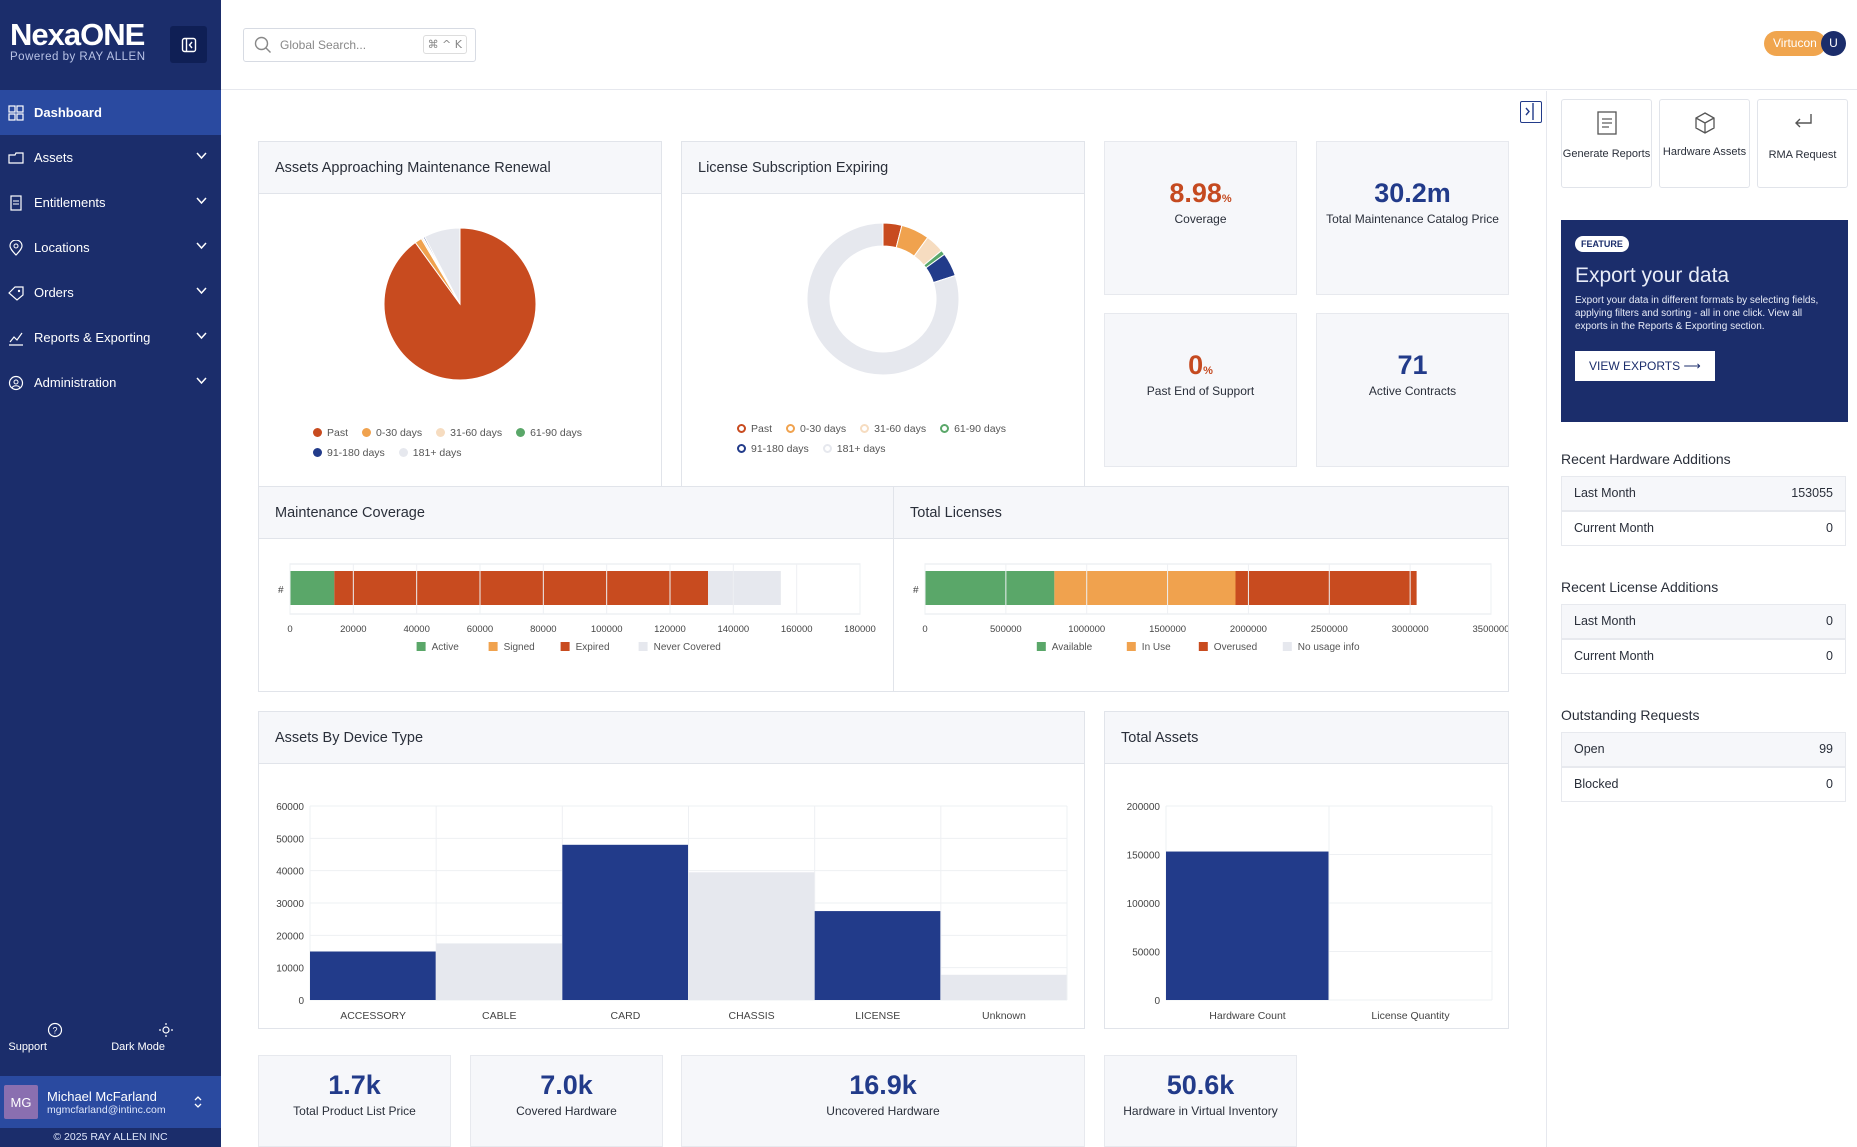 This screenshot has height=1147, width=1857. What do you see at coordinates (110, 112) in the screenshot?
I see `sidebar-item-dashboard: Dashboard` at bounding box center [110, 112].